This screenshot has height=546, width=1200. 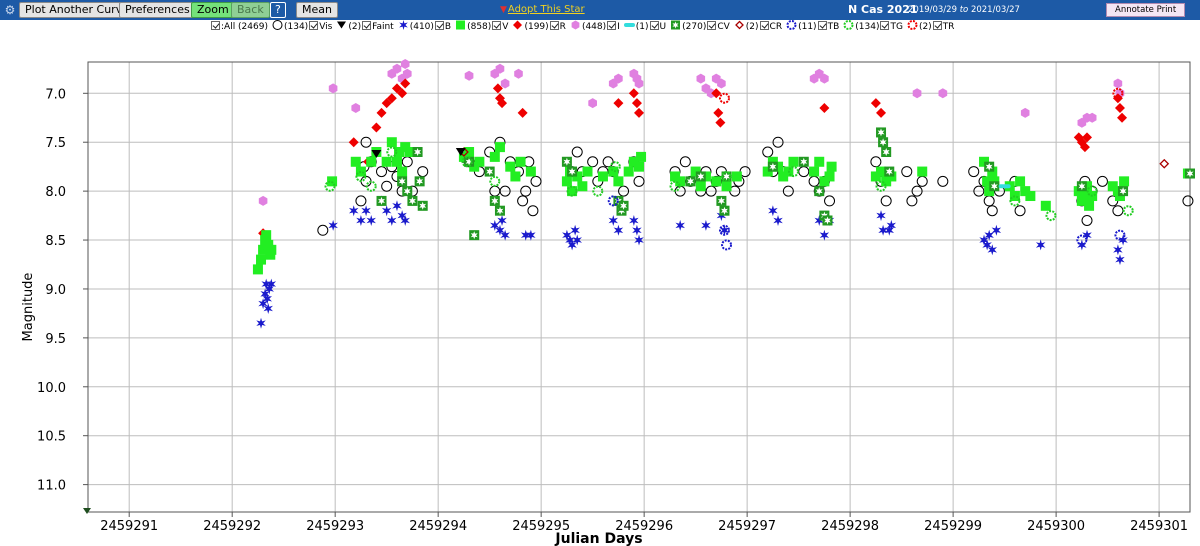 What do you see at coordinates (542, 9) in the screenshot?
I see `adopt-this-star-link: ▼Adopt This Star` at bounding box center [542, 9].